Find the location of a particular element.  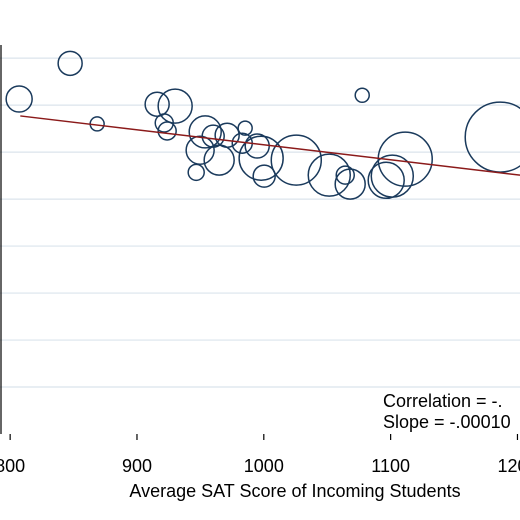

fit-line is located at coordinates (270, 145).